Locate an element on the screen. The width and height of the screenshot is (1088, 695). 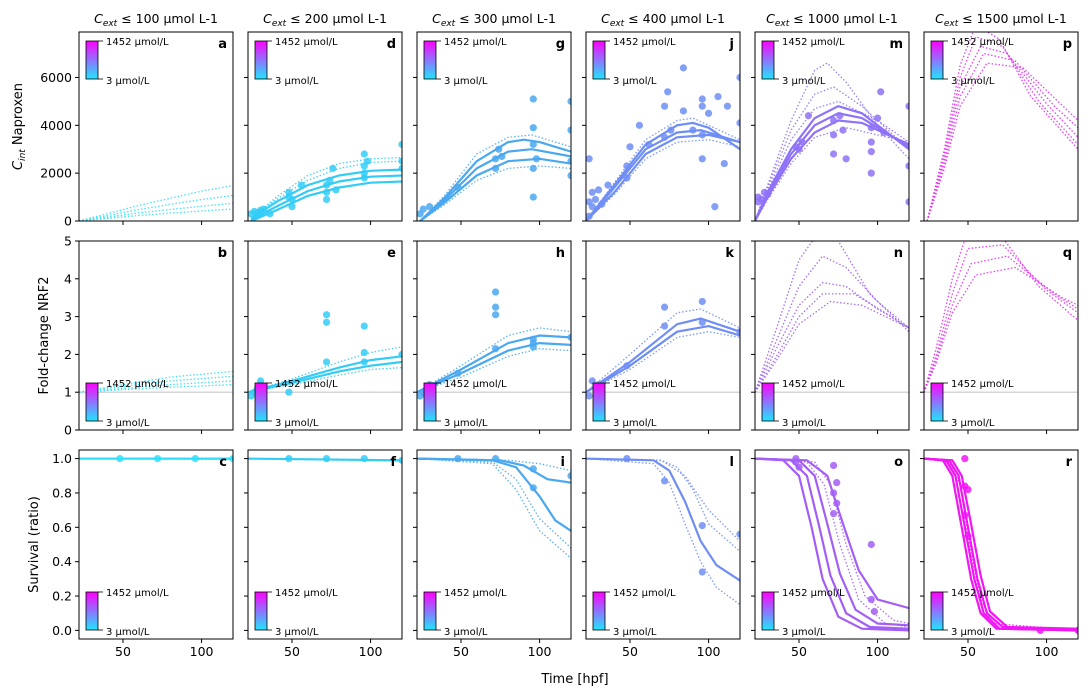
panel-n: n 1452 μmol/L 3 μmol/L is located at coordinates (830, 337).